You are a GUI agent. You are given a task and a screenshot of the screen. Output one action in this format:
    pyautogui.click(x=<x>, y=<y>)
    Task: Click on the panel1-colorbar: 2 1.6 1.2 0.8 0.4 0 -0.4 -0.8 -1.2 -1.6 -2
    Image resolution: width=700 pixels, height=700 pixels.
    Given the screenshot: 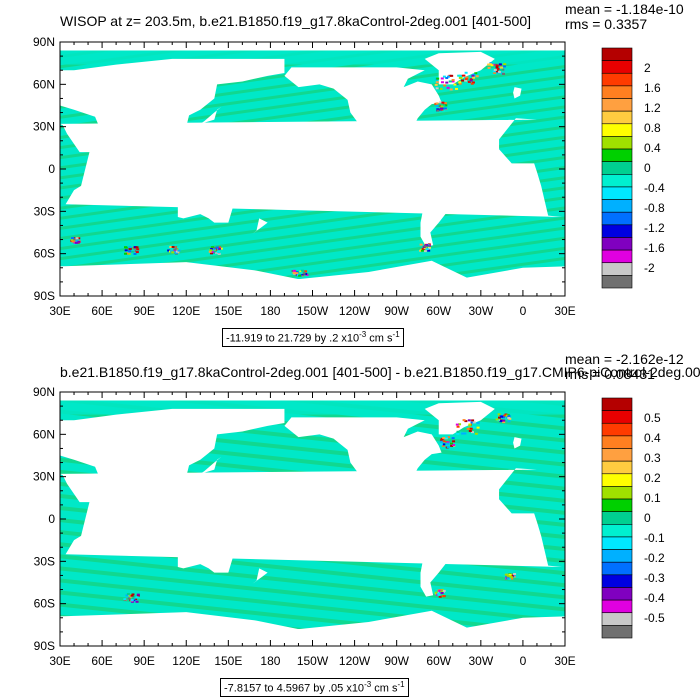 What is the action you would take?
    pyautogui.click(x=633, y=168)
    